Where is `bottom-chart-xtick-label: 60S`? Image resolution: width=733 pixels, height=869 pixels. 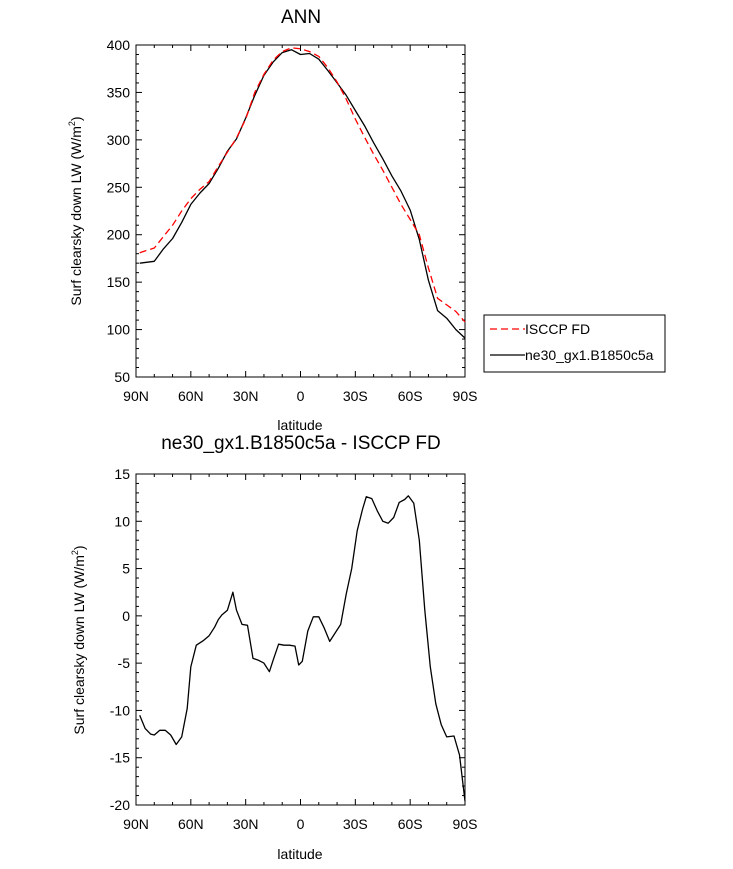 bottom-chart-xtick-label: 60S is located at coordinates (410, 824).